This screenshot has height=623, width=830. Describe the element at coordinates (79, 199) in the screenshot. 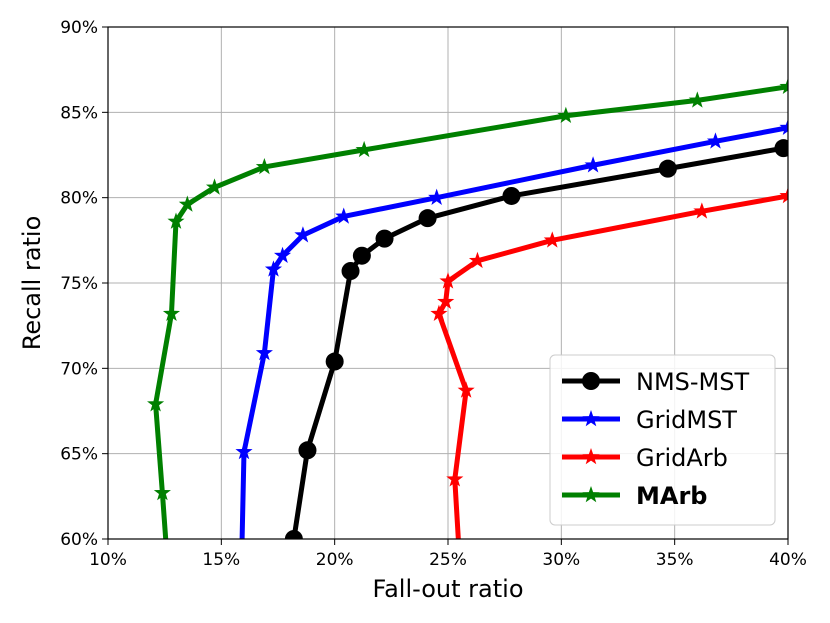

I see `y-tick-label: 80%` at that location.